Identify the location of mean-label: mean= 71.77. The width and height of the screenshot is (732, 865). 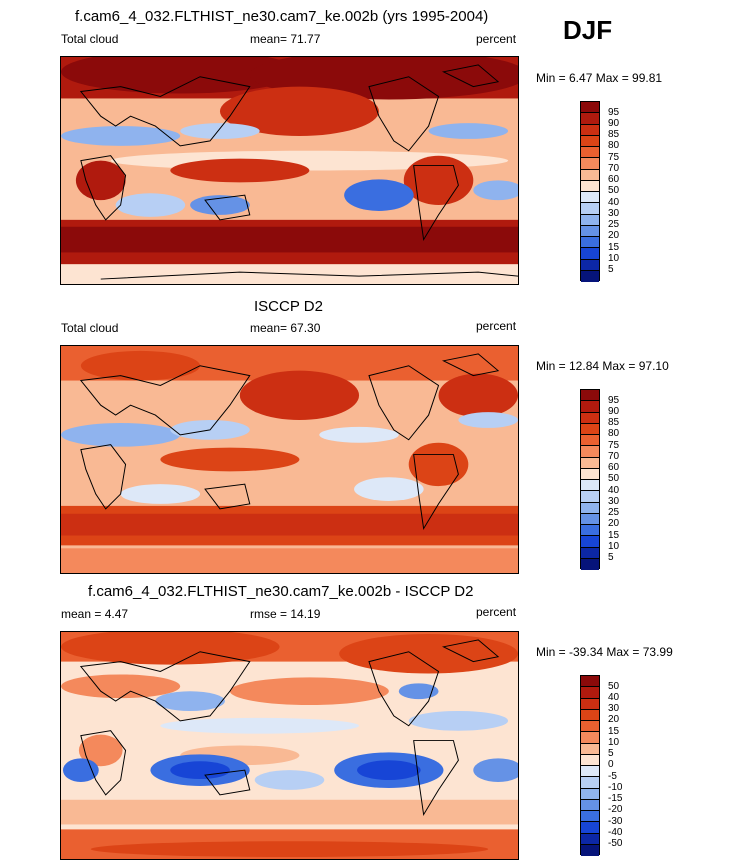
(285, 39).